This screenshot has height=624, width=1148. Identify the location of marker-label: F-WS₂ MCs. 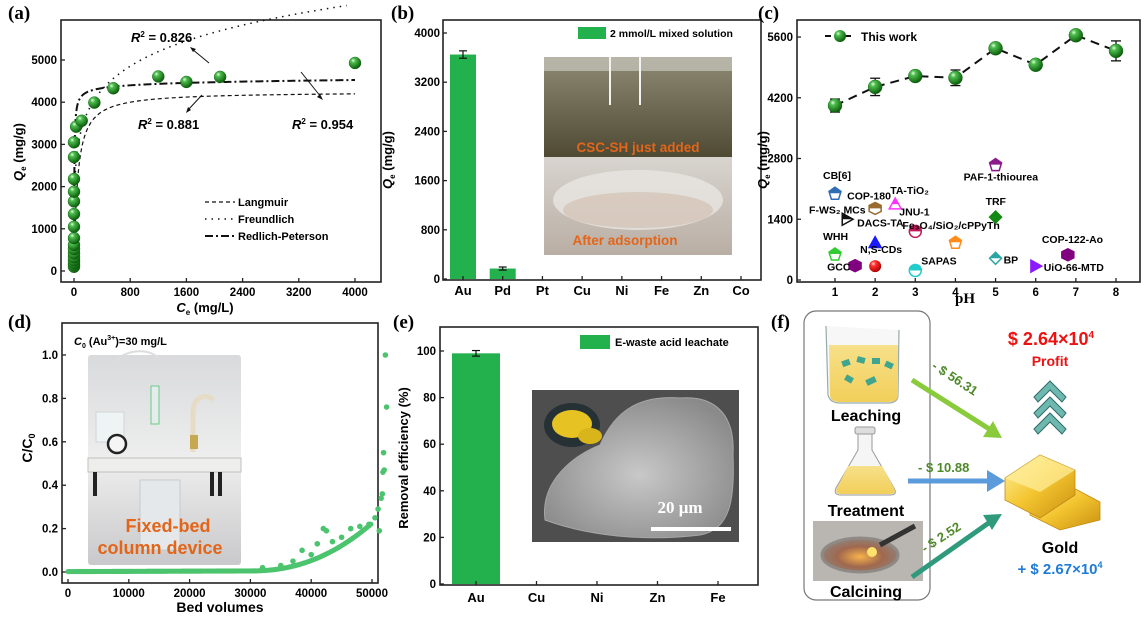
(837, 210).